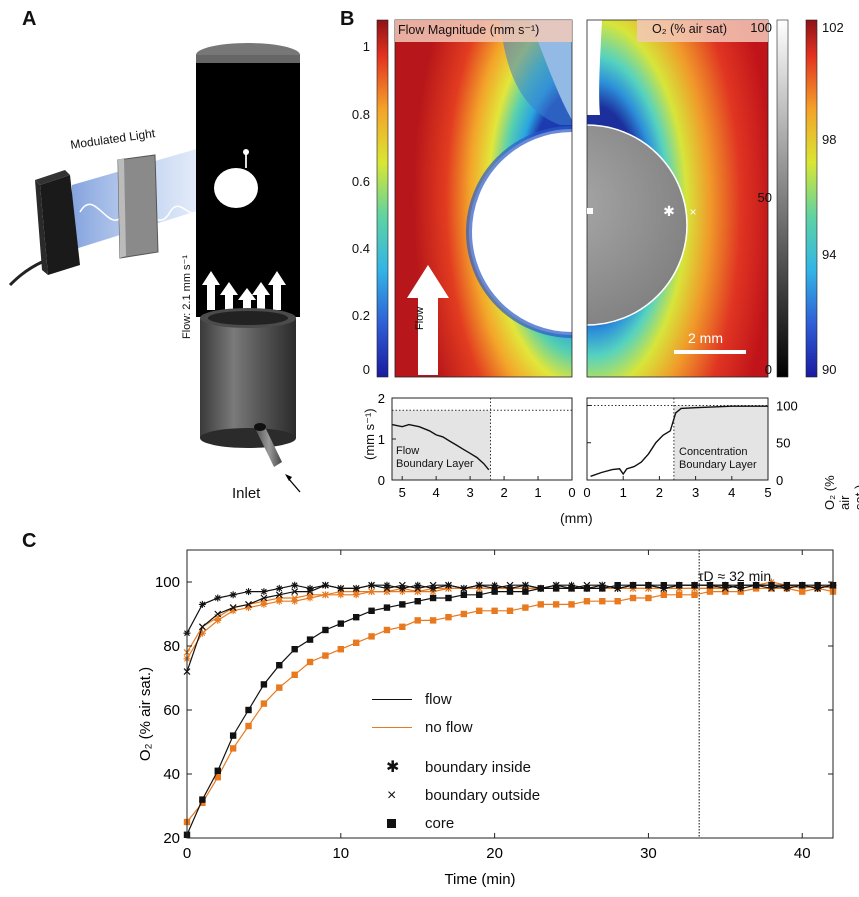 The image size is (859, 897). I want to click on legend-boundary-inside: ✱ boundary inside, so click(455, 768).